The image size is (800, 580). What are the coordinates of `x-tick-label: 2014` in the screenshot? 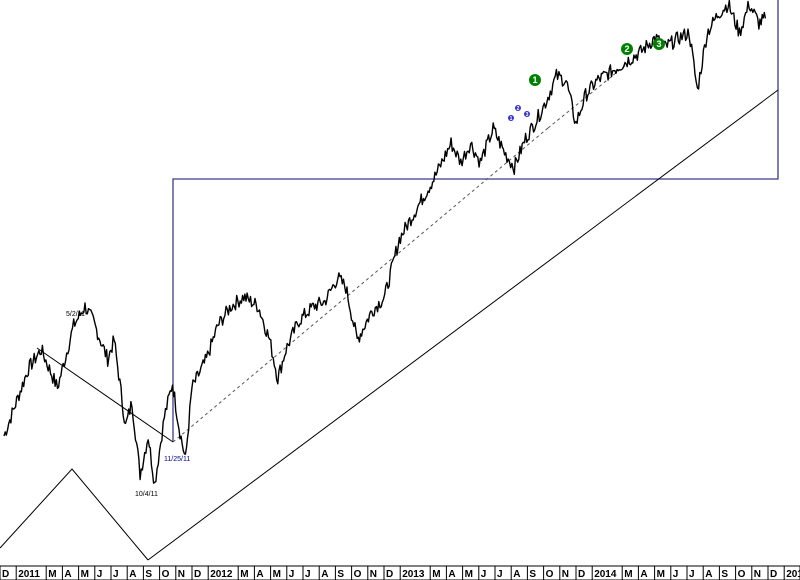 It's located at (605, 574).